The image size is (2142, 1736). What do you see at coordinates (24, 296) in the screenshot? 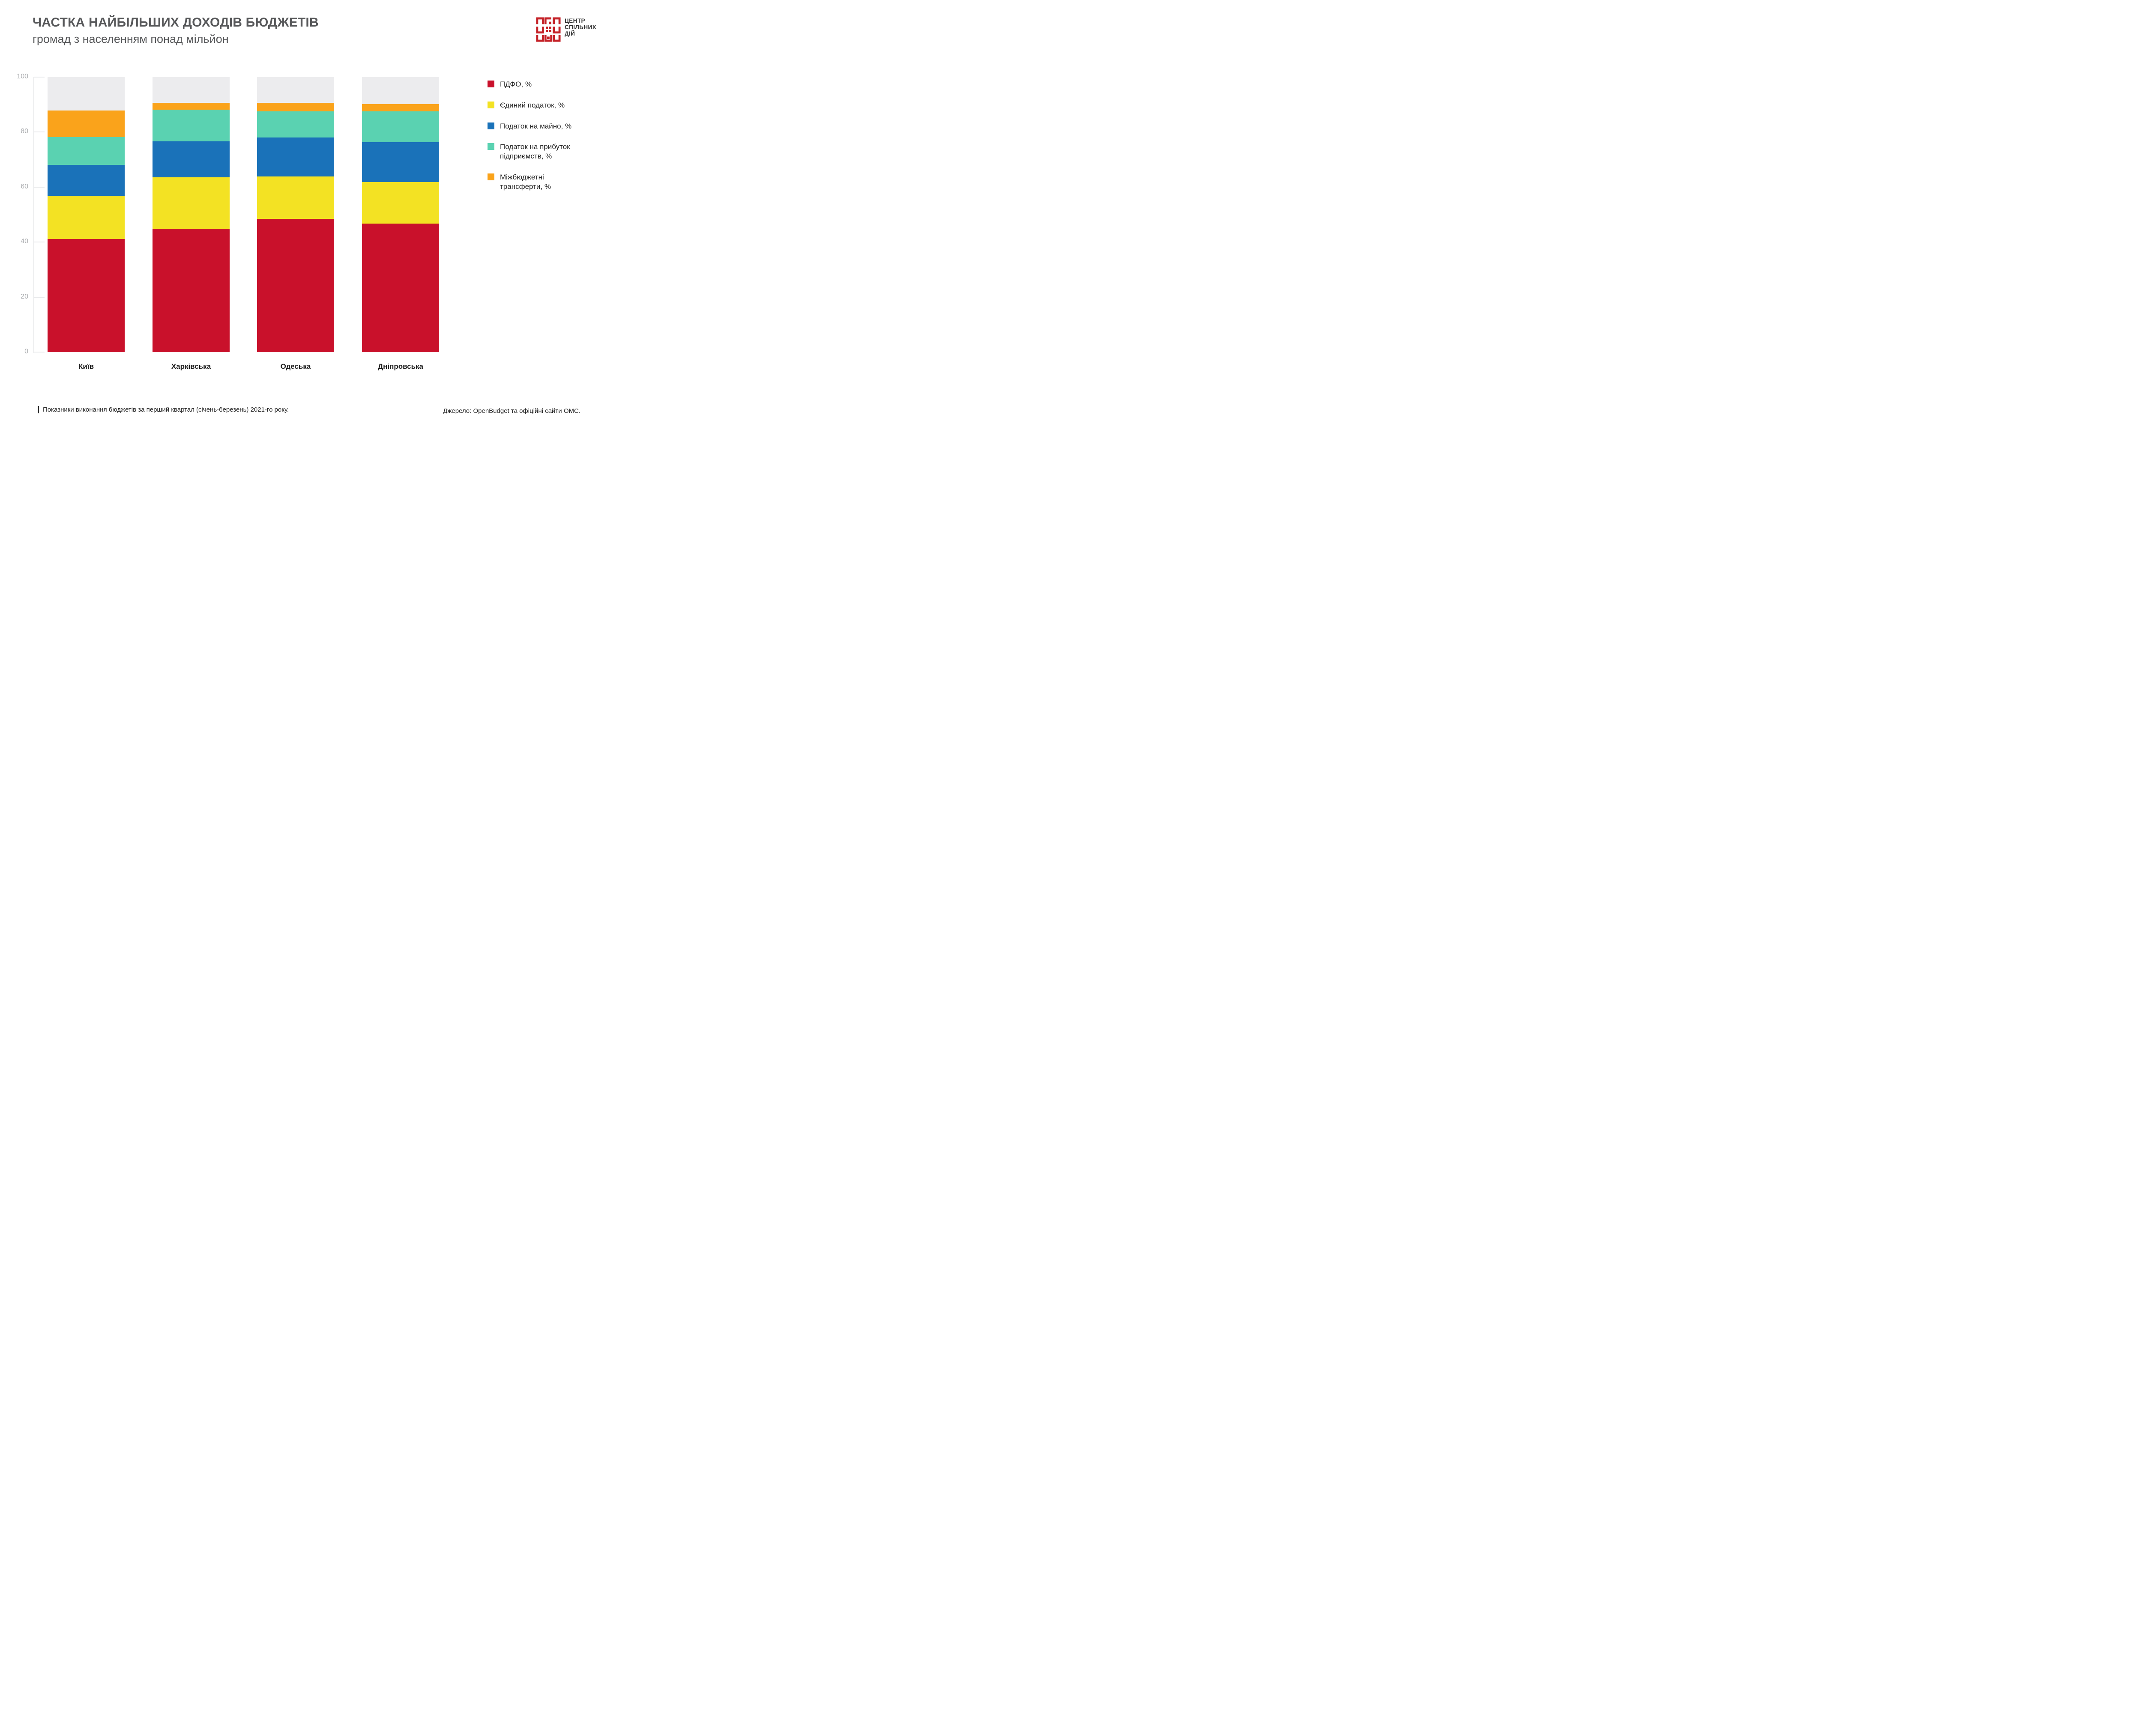
I see `y-tick-label: 20` at bounding box center [24, 296].